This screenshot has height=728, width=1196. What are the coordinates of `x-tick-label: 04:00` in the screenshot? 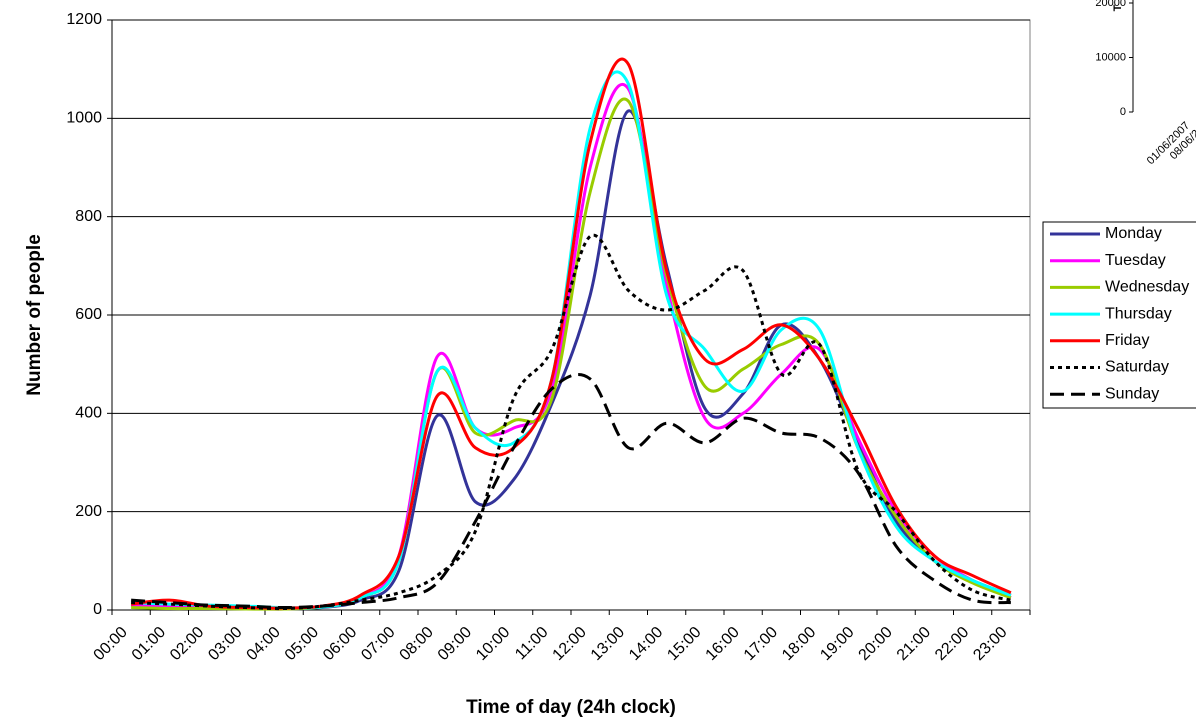 It's located at (264, 644).